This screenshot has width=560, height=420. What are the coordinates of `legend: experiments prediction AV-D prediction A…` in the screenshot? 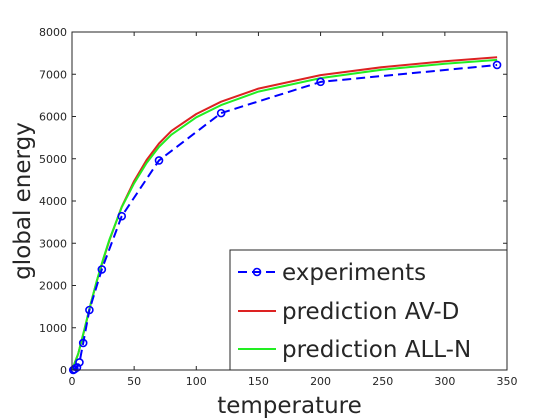 It's located at (368, 310).